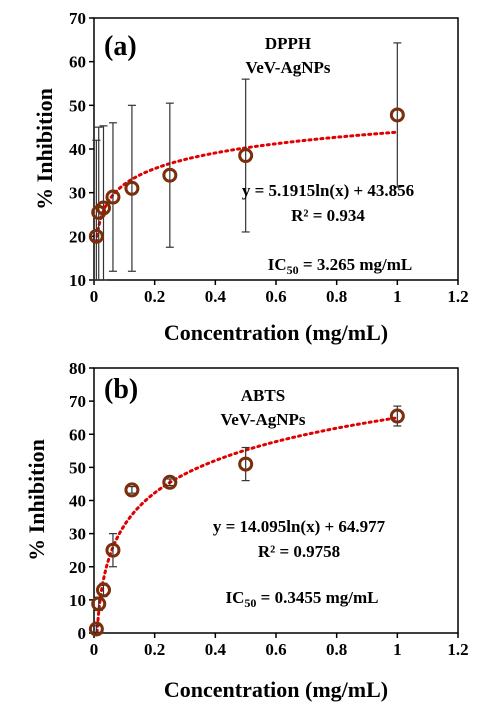 The height and width of the screenshot is (726, 484). I want to click on ic50-label: IC50 = 3.265 mg/mL, so click(340, 266).